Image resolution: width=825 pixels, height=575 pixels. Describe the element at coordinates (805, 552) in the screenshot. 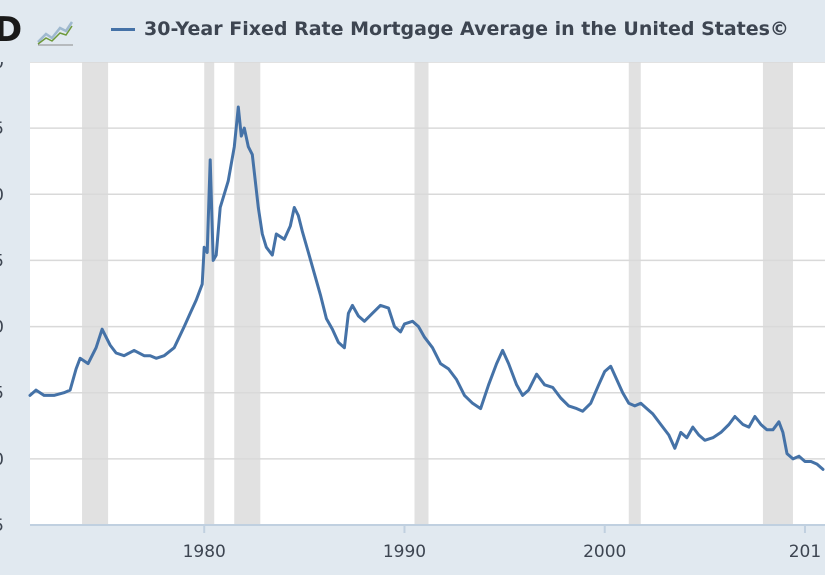

I see `x-tick-label: 201` at that location.